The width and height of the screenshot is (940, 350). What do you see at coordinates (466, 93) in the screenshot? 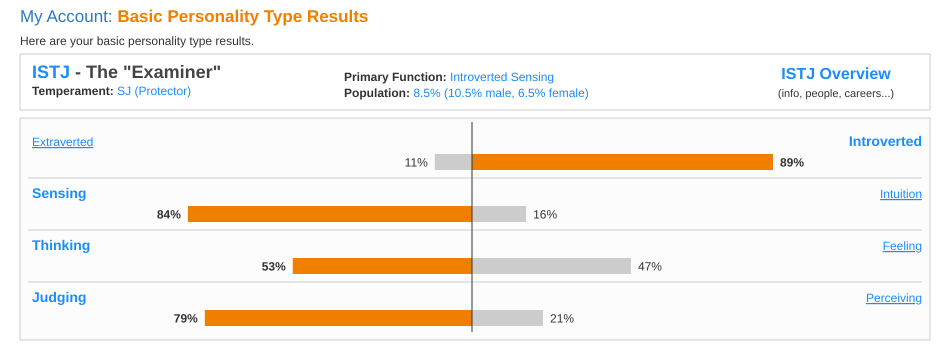
I see `text: Population: 8.5% (10.5% male, 6.5% female)` at bounding box center [466, 93].